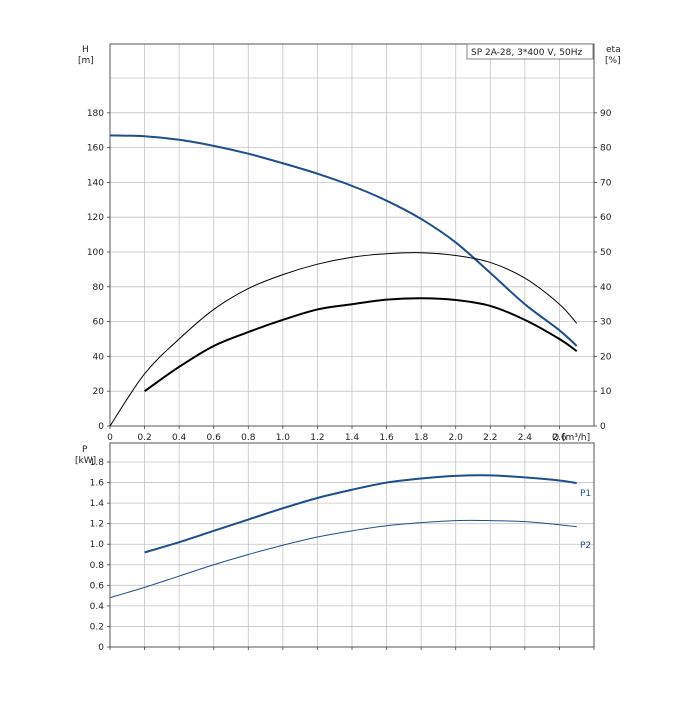 The height and width of the screenshot is (704, 700). What do you see at coordinates (421, 438) in the screenshot?
I see `x-tick-label: 1.8` at bounding box center [421, 438].